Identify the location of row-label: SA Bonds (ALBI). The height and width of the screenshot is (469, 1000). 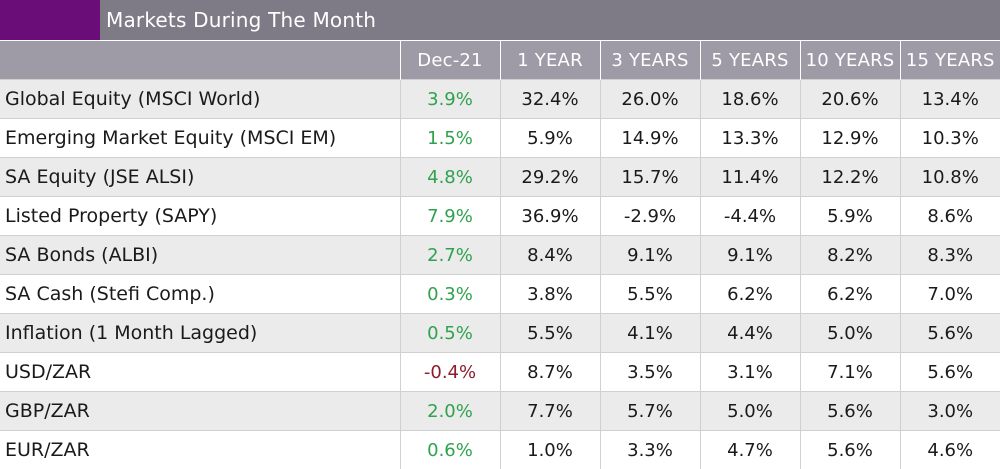
(200, 255).